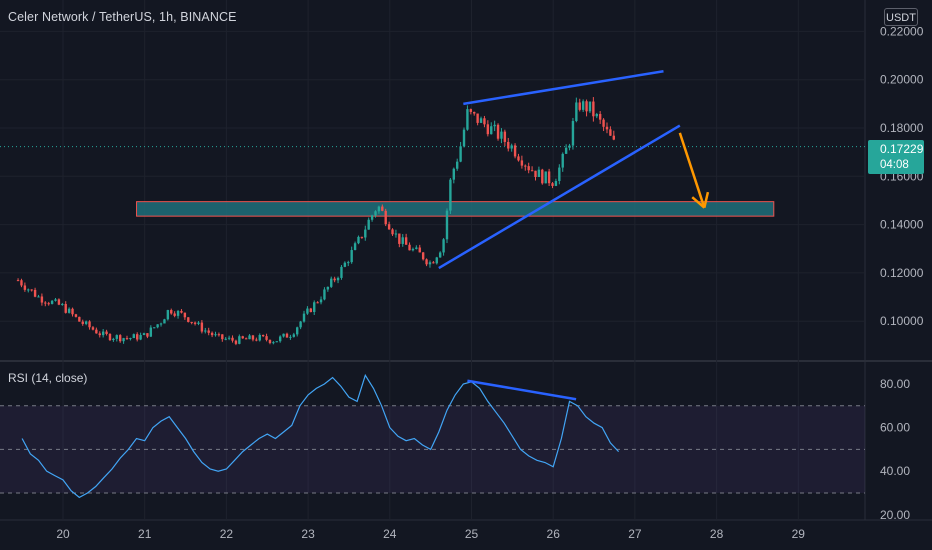  What do you see at coordinates (692, 170) in the screenshot?
I see `arrow-shaft` at bounding box center [692, 170].